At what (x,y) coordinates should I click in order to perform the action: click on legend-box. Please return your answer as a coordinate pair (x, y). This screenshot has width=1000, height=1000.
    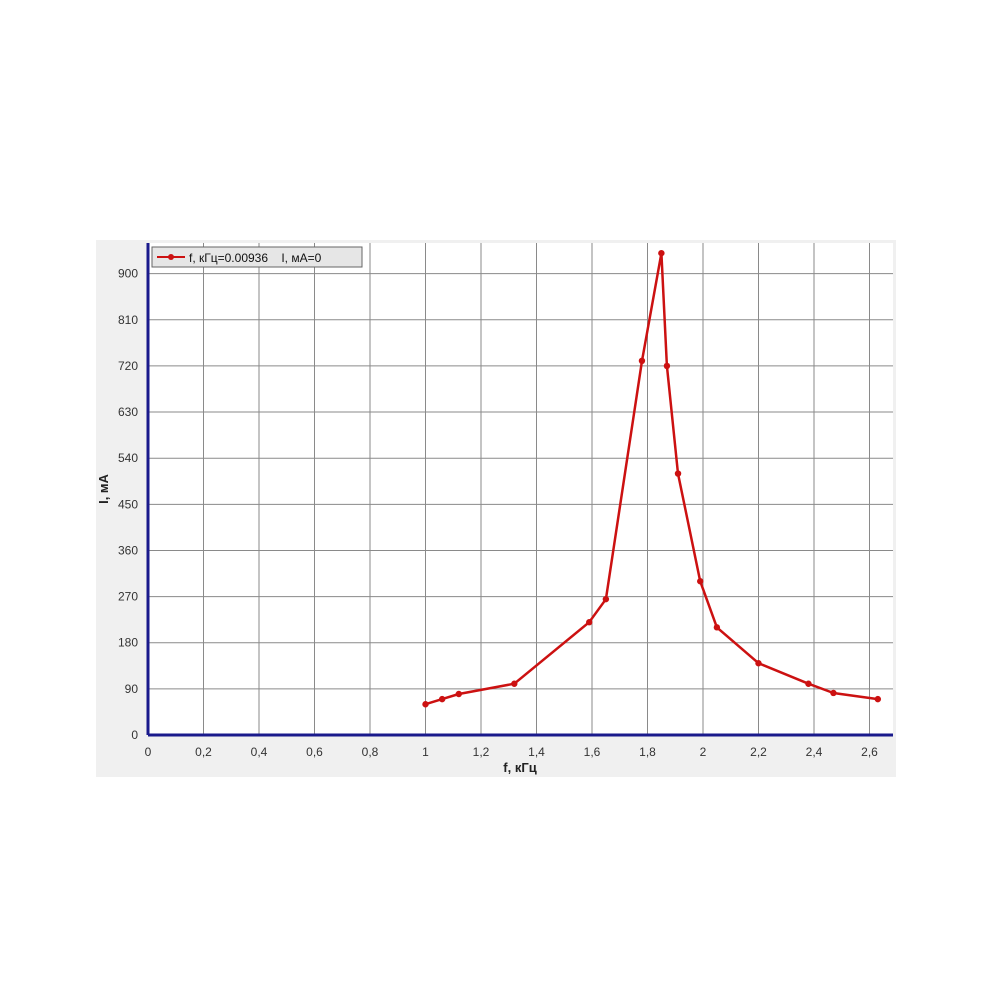
    Looking at the image, I should click on (257, 257).